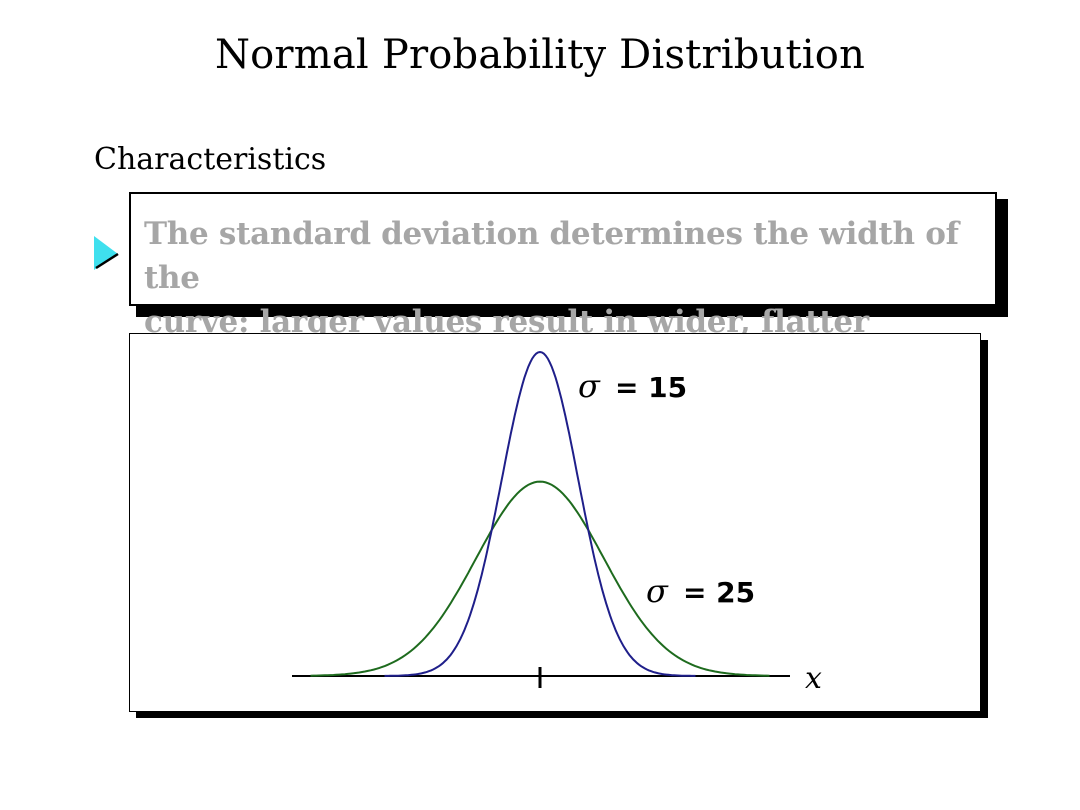 This screenshot has height=810, width=1080. I want to click on label-sigma-15: σ = 15, so click(632, 386).